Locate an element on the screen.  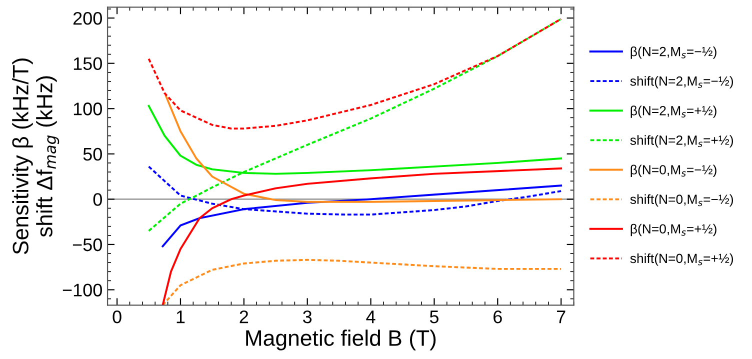
line-series is located at coordinates (362, 282).